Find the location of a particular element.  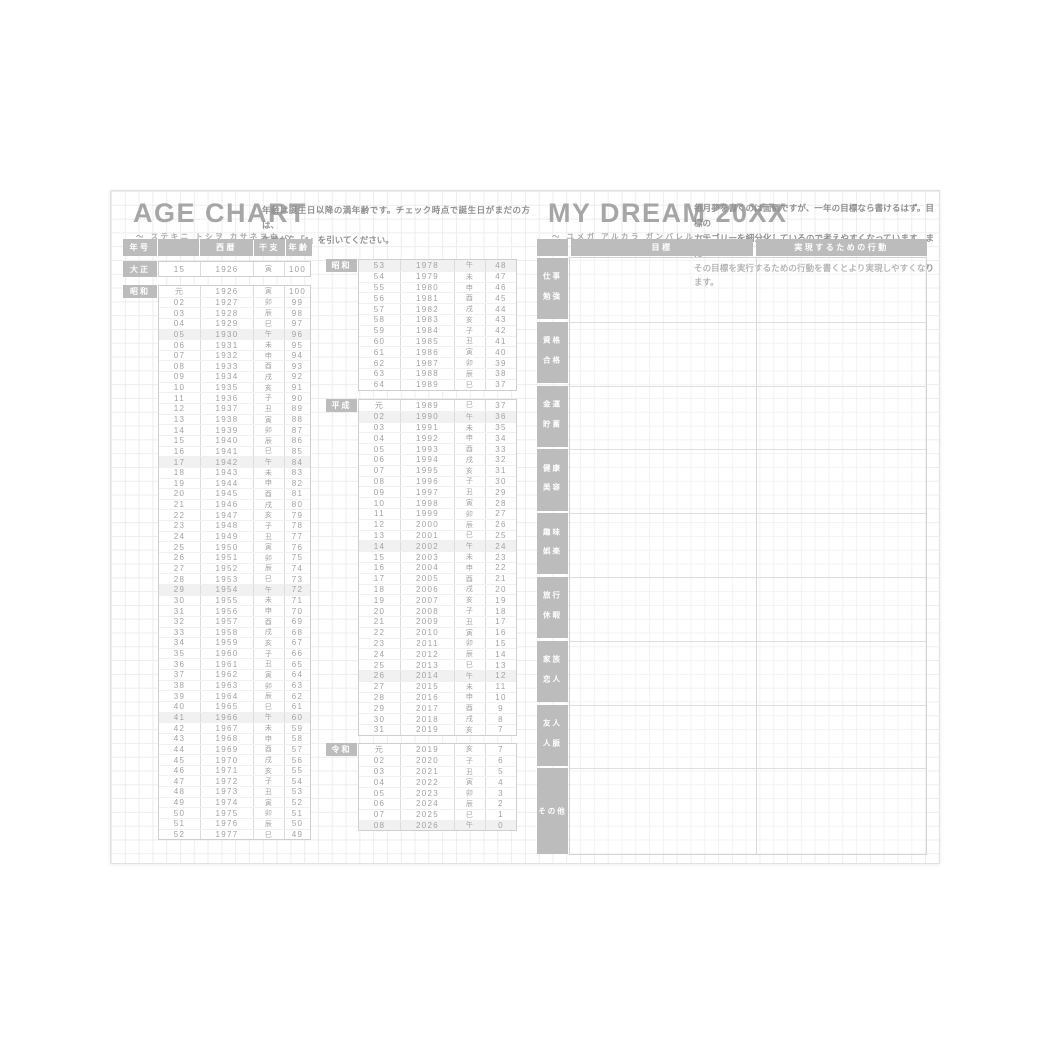

age-cell: 75 is located at coordinates (297, 558).